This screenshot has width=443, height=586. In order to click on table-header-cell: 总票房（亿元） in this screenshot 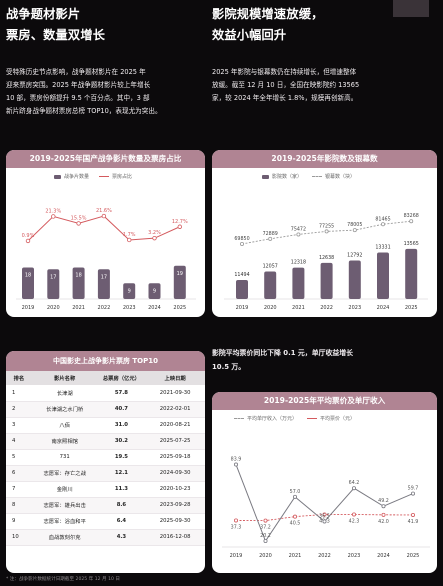, I will do `click(121, 378)`.